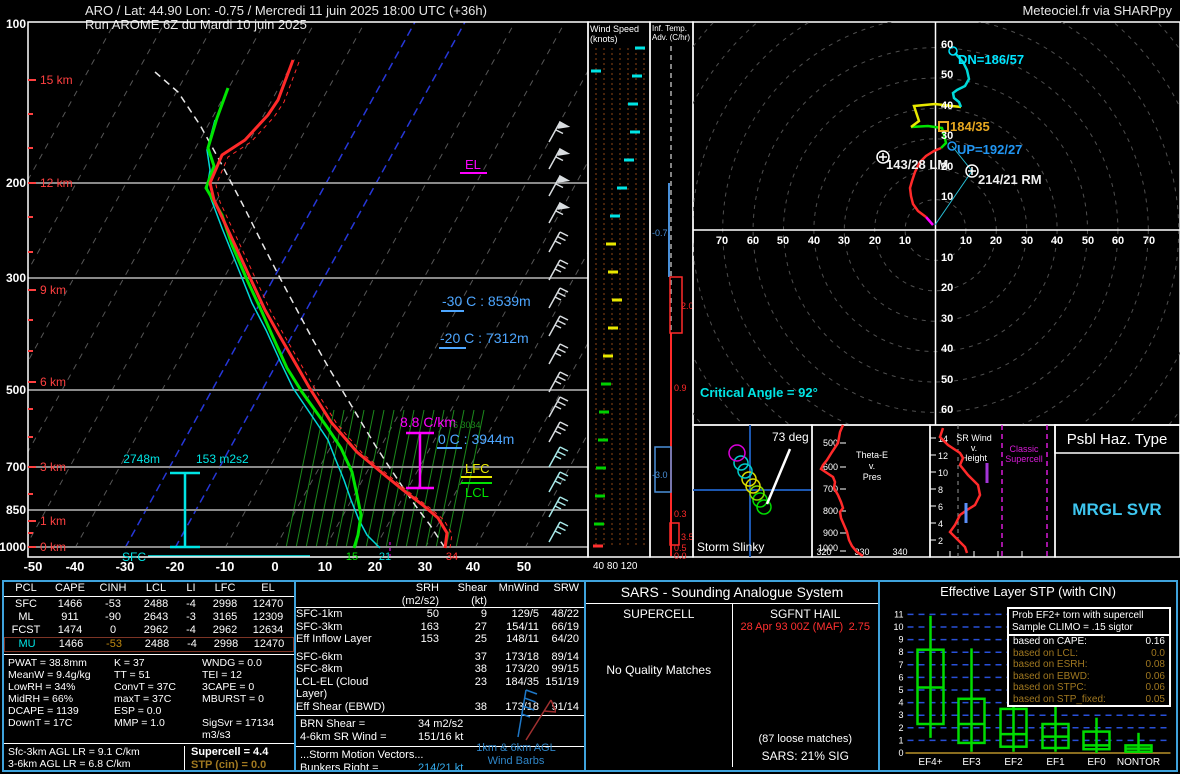 This screenshot has width=1180, height=774. Describe the element at coordinates (484, 338) in the screenshot. I see `minus20-label: -20 C : 7312m` at that location.